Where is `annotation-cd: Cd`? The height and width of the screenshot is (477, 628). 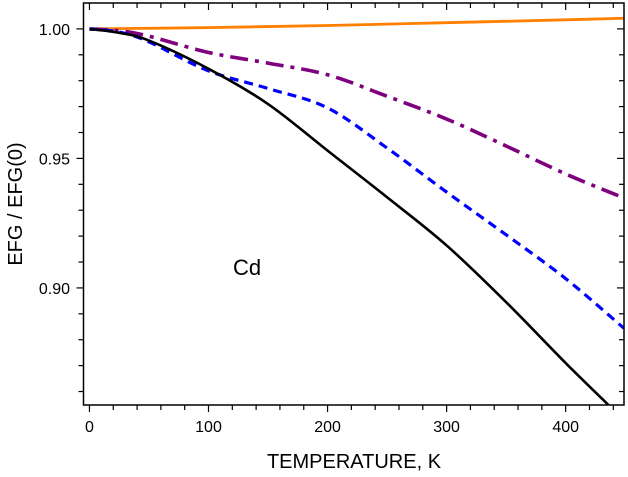
annotation-cd: Cd is located at coordinates (247, 267).